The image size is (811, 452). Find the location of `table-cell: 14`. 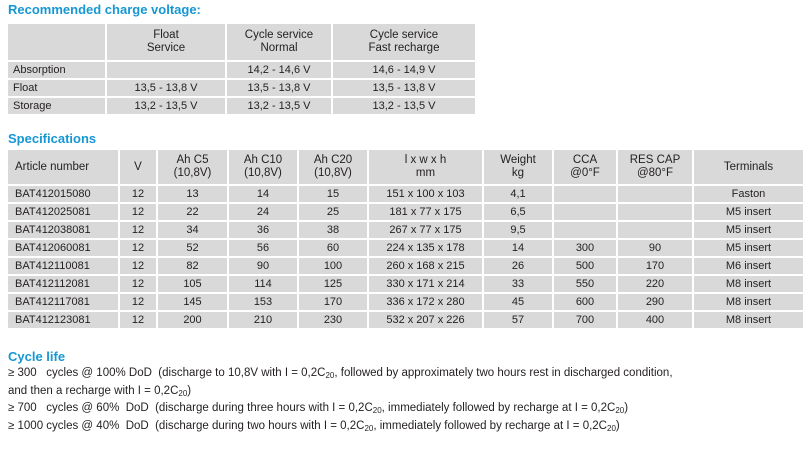

table-cell: 14 is located at coordinates (263, 194).